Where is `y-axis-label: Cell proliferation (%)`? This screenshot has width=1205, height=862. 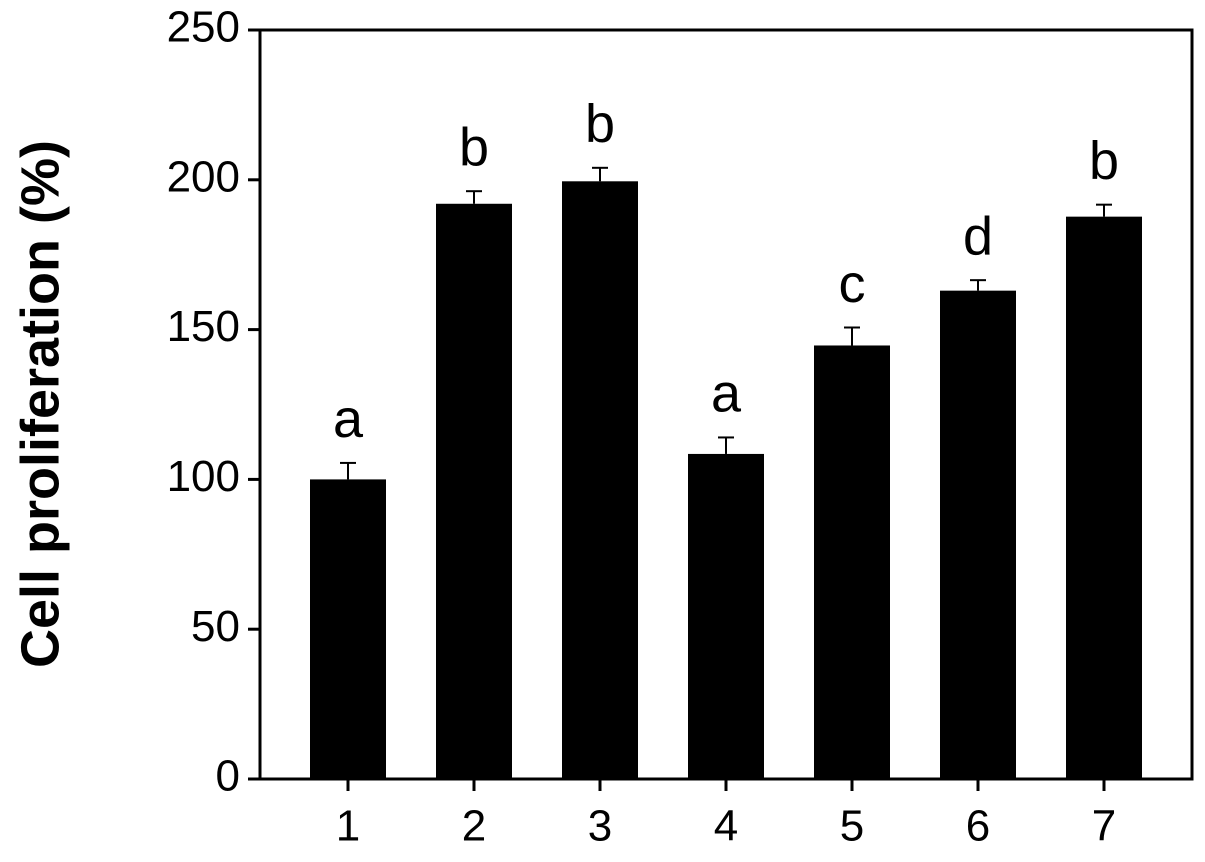
y-axis-label: Cell proliferation (%) is located at coordinates (40, 404).